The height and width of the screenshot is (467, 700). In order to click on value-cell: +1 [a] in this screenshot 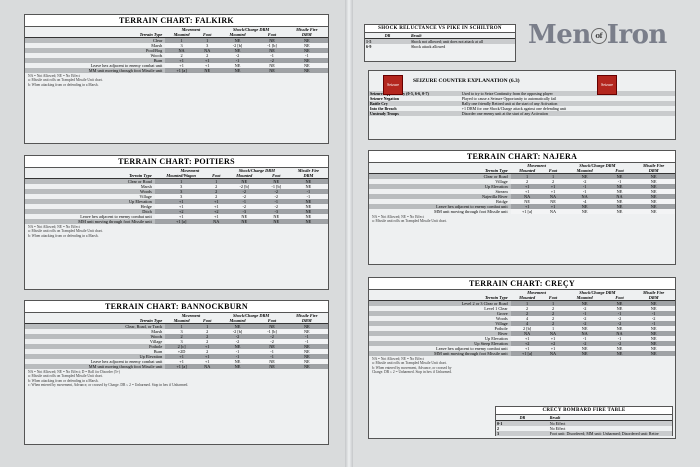, I will do `click(181, 70)`.